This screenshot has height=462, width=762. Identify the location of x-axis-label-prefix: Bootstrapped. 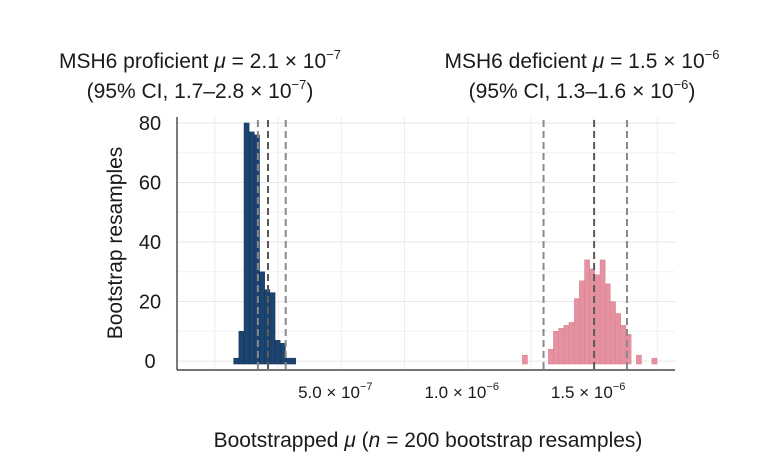
(279, 440).